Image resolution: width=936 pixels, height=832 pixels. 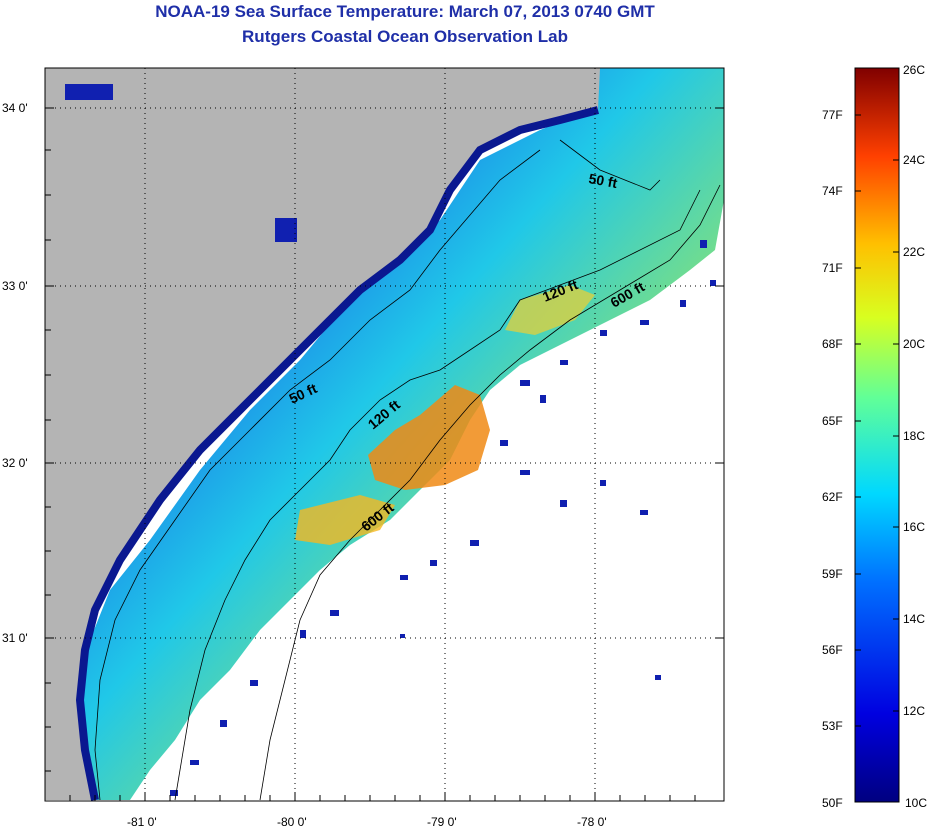 I want to click on inland-lake, so click(x=89, y=92).